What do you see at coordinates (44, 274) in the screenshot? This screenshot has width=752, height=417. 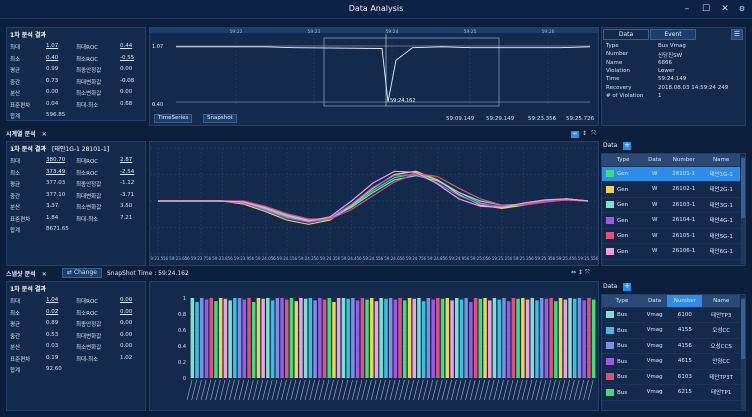 I see `close-snapshot-icon: ✕` at bounding box center [44, 274].